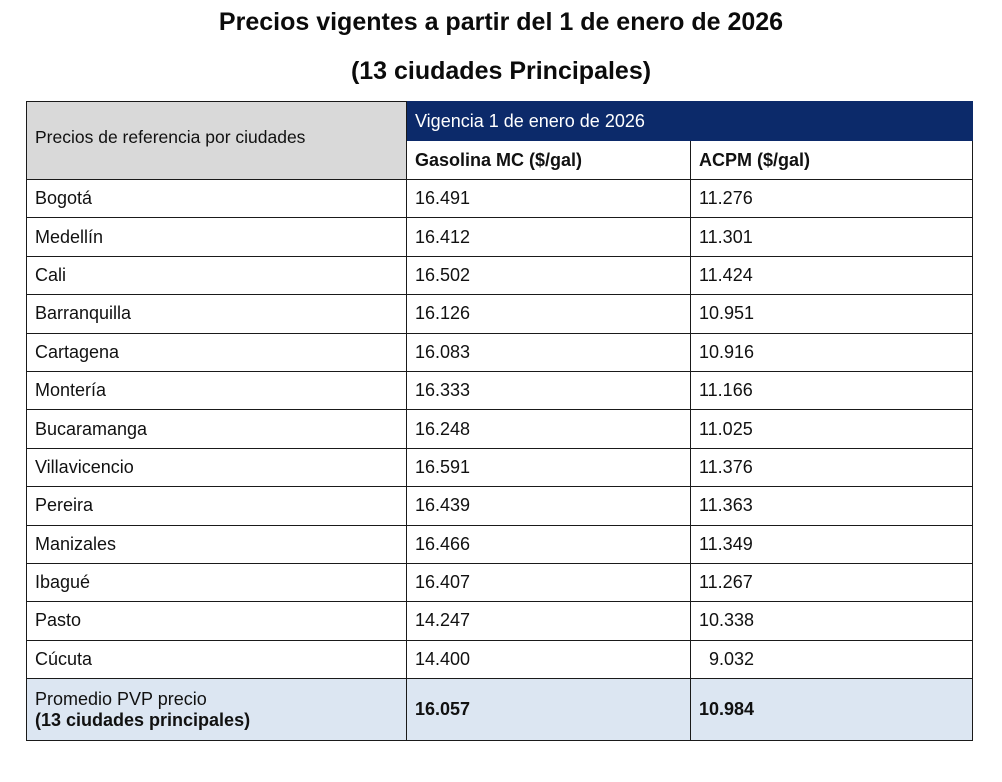  I want to click on city-cell: Montería, so click(216, 390).